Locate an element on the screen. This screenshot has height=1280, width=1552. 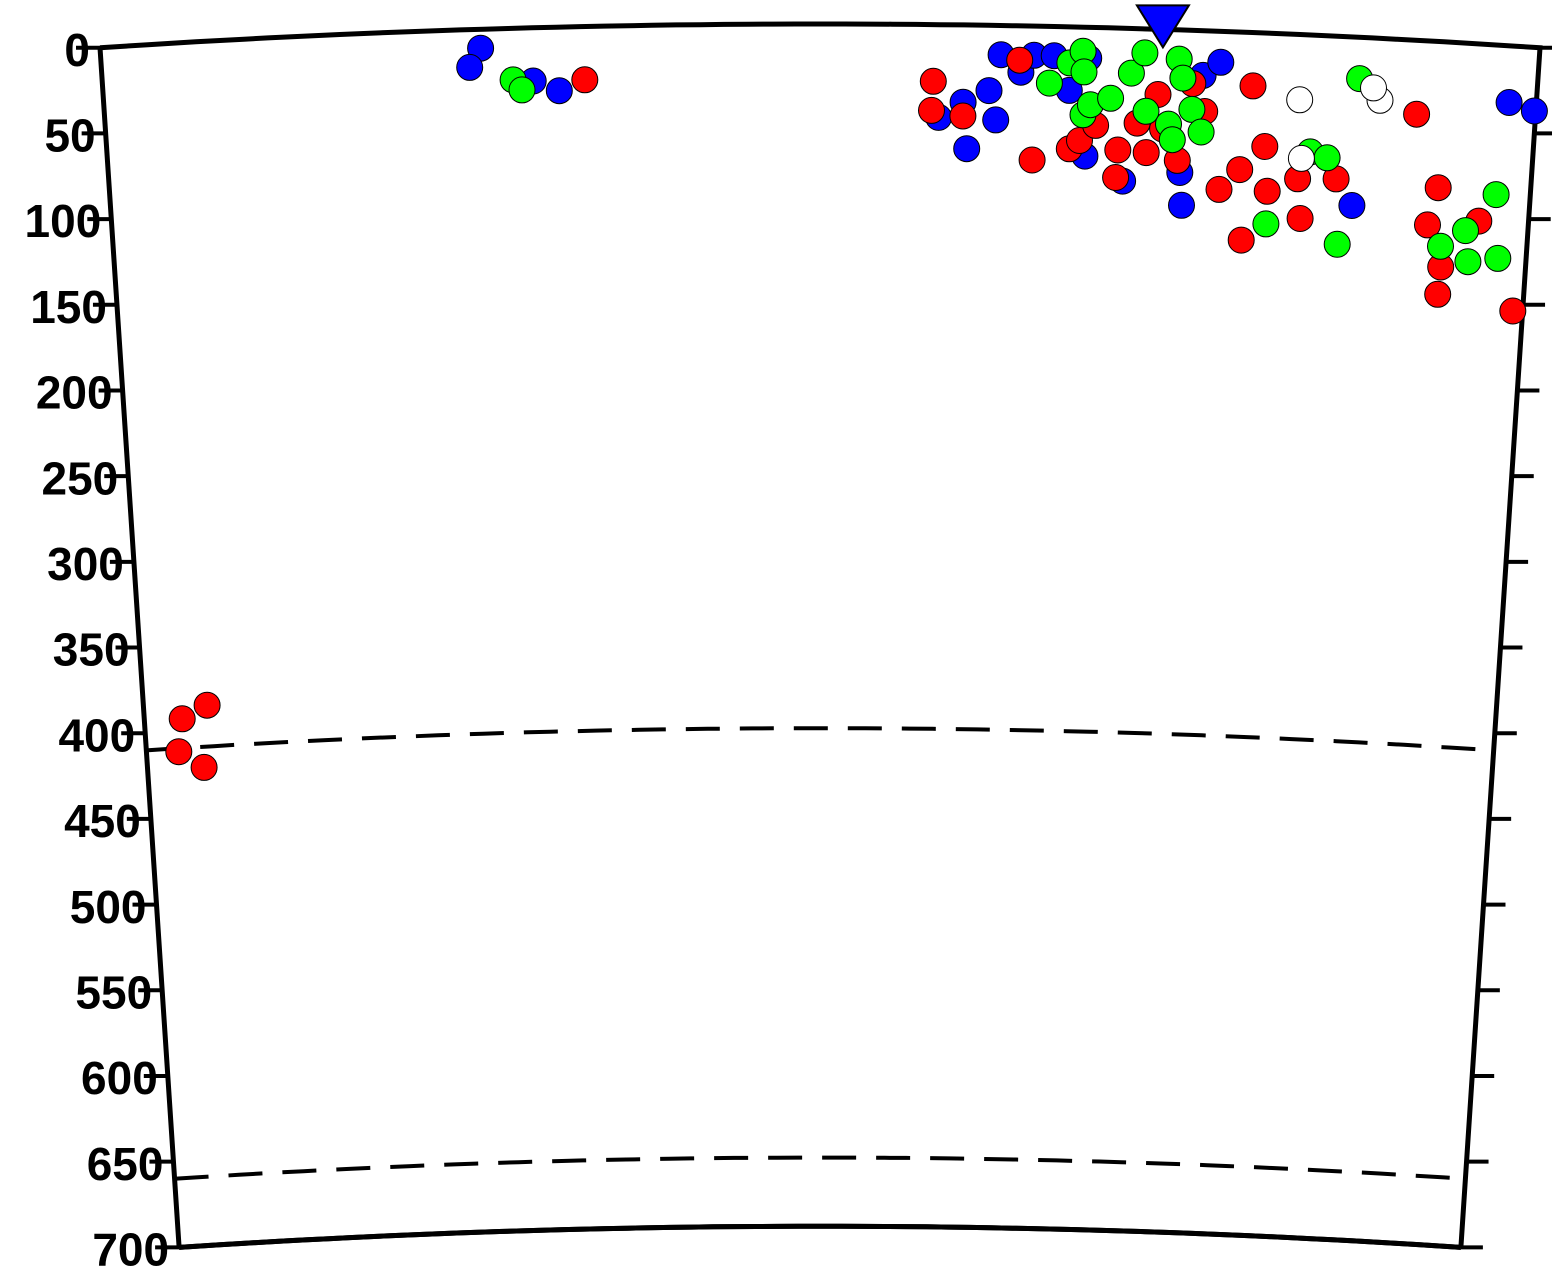
y-tick-label: 450 is located at coordinates (102, 821).